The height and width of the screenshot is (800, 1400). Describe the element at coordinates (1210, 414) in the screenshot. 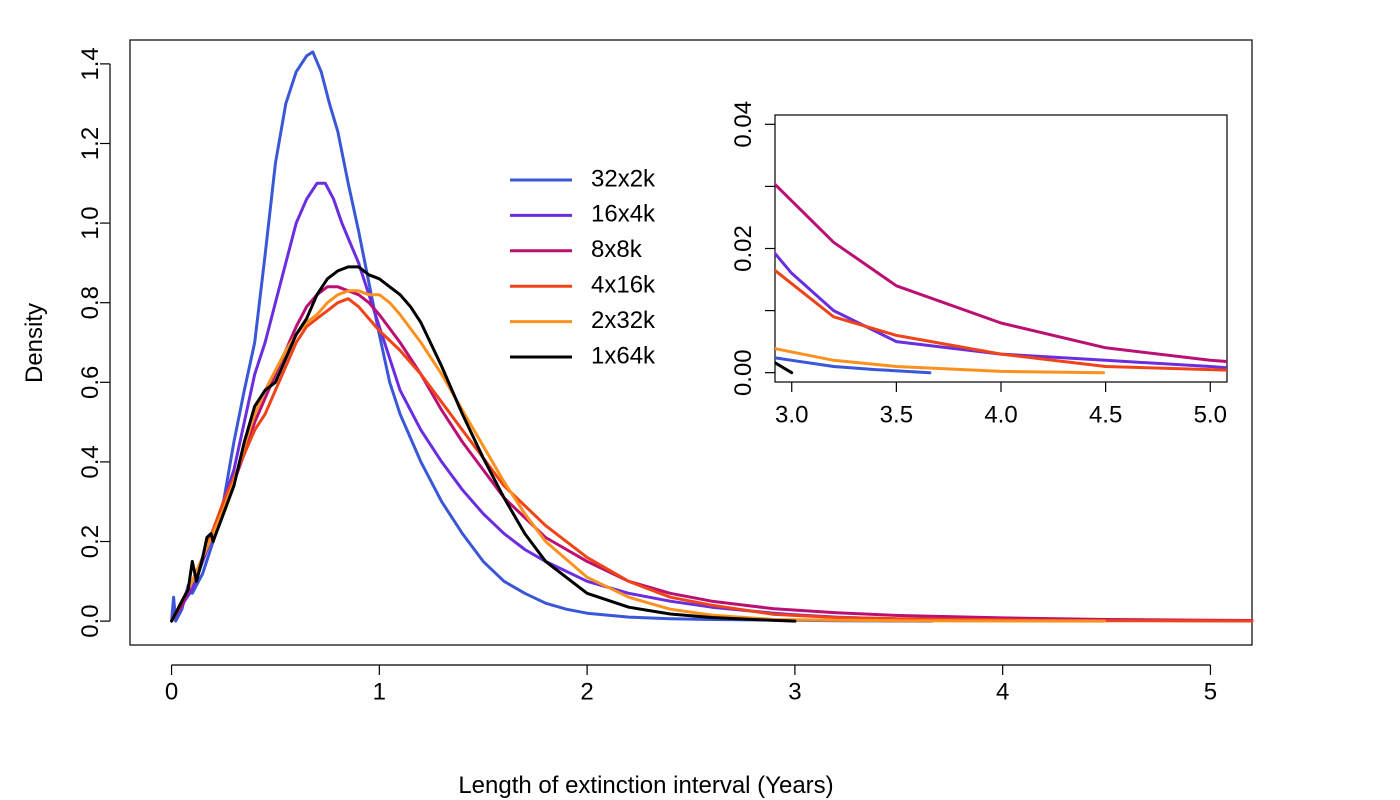

I see `inset-x-tick-label: 5.0` at that location.